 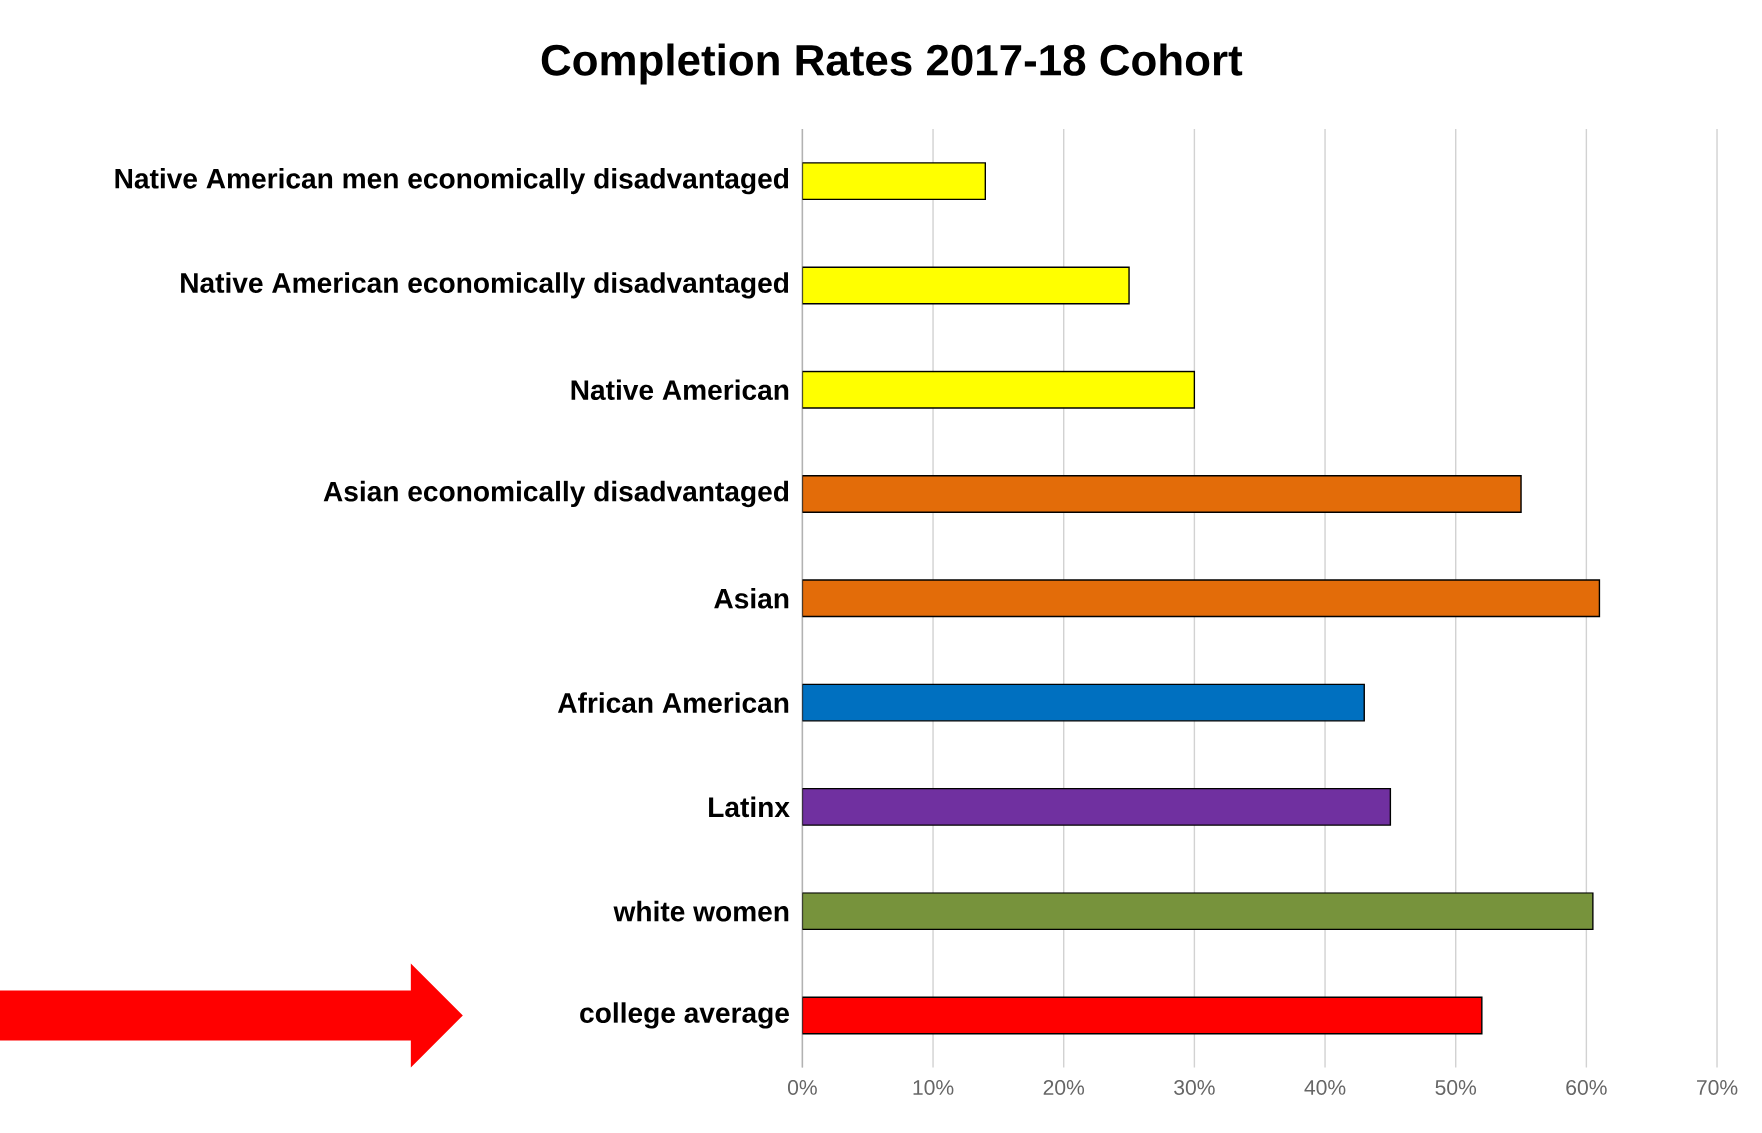 I want to click on y-tick-label: Asian economically disadvantaged, so click(x=556, y=494).